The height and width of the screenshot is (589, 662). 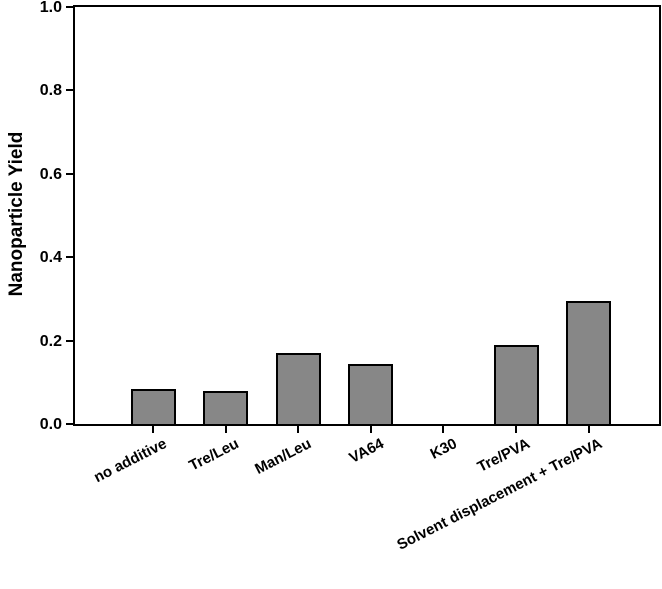 What do you see at coordinates (367, 451) in the screenshot?
I see `x-tick-label-va64: VA64` at bounding box center [367, 451].